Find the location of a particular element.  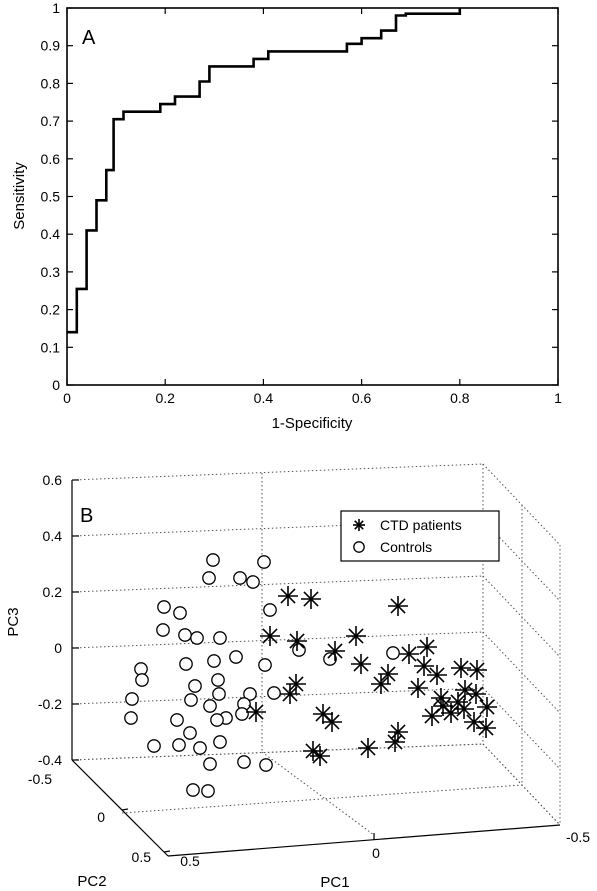

roc-y-tick-label: 0.6 is located at coordinates (51, 159).